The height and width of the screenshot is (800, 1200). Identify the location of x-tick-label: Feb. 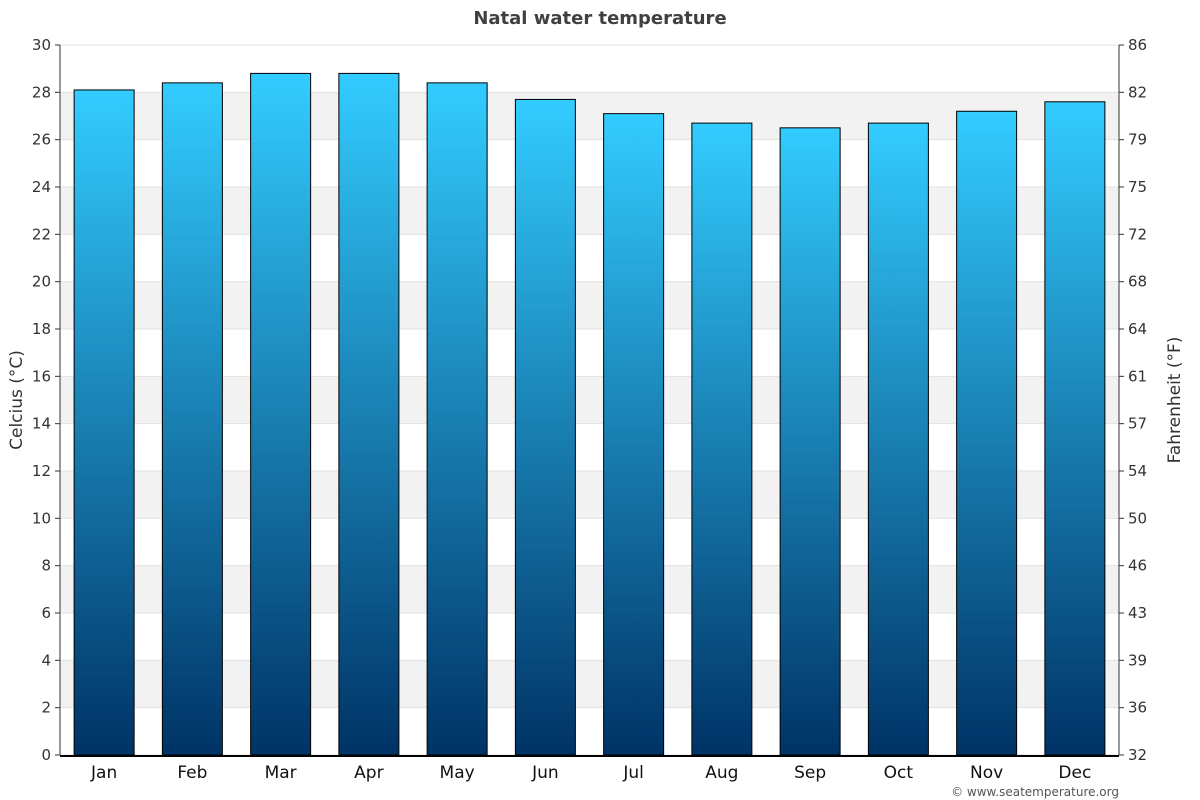
(192, 773).